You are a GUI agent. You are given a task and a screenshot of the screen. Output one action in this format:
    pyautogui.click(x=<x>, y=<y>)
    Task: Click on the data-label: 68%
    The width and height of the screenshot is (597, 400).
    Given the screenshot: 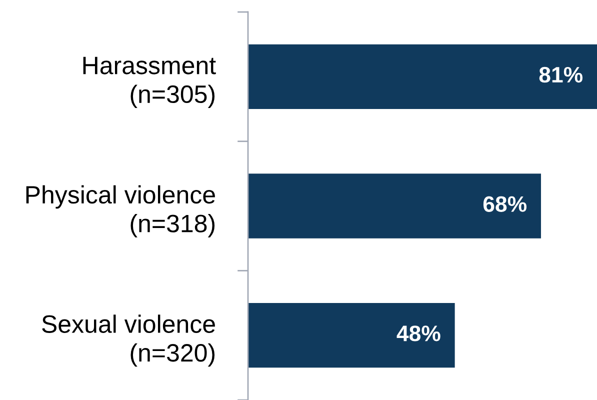 What is the action you would take?
    pyautogui.click(x=505, y=204)
    